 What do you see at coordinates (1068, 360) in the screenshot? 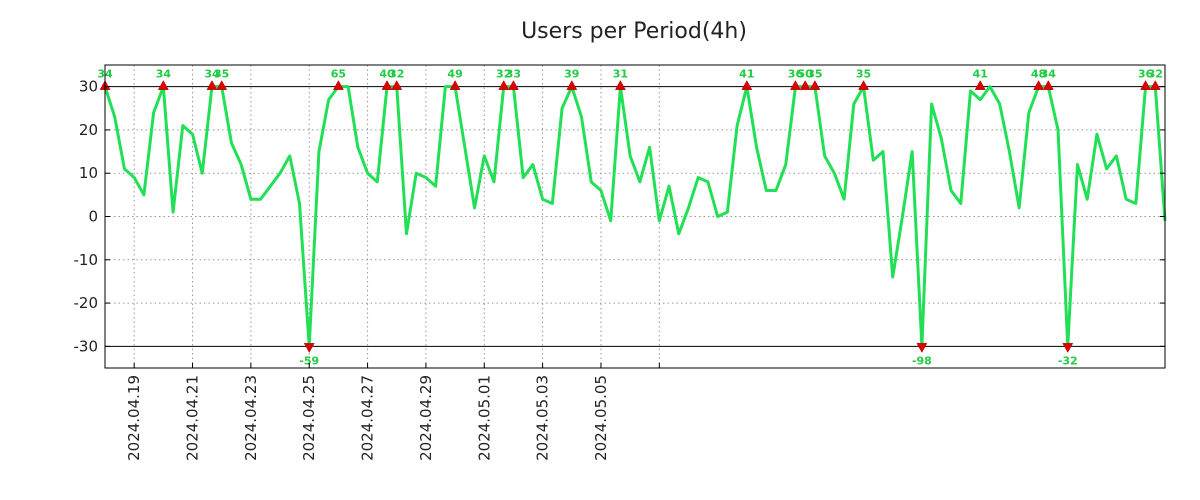
I see `underflow-value-label: -32` at bounding box center [1068, 360].